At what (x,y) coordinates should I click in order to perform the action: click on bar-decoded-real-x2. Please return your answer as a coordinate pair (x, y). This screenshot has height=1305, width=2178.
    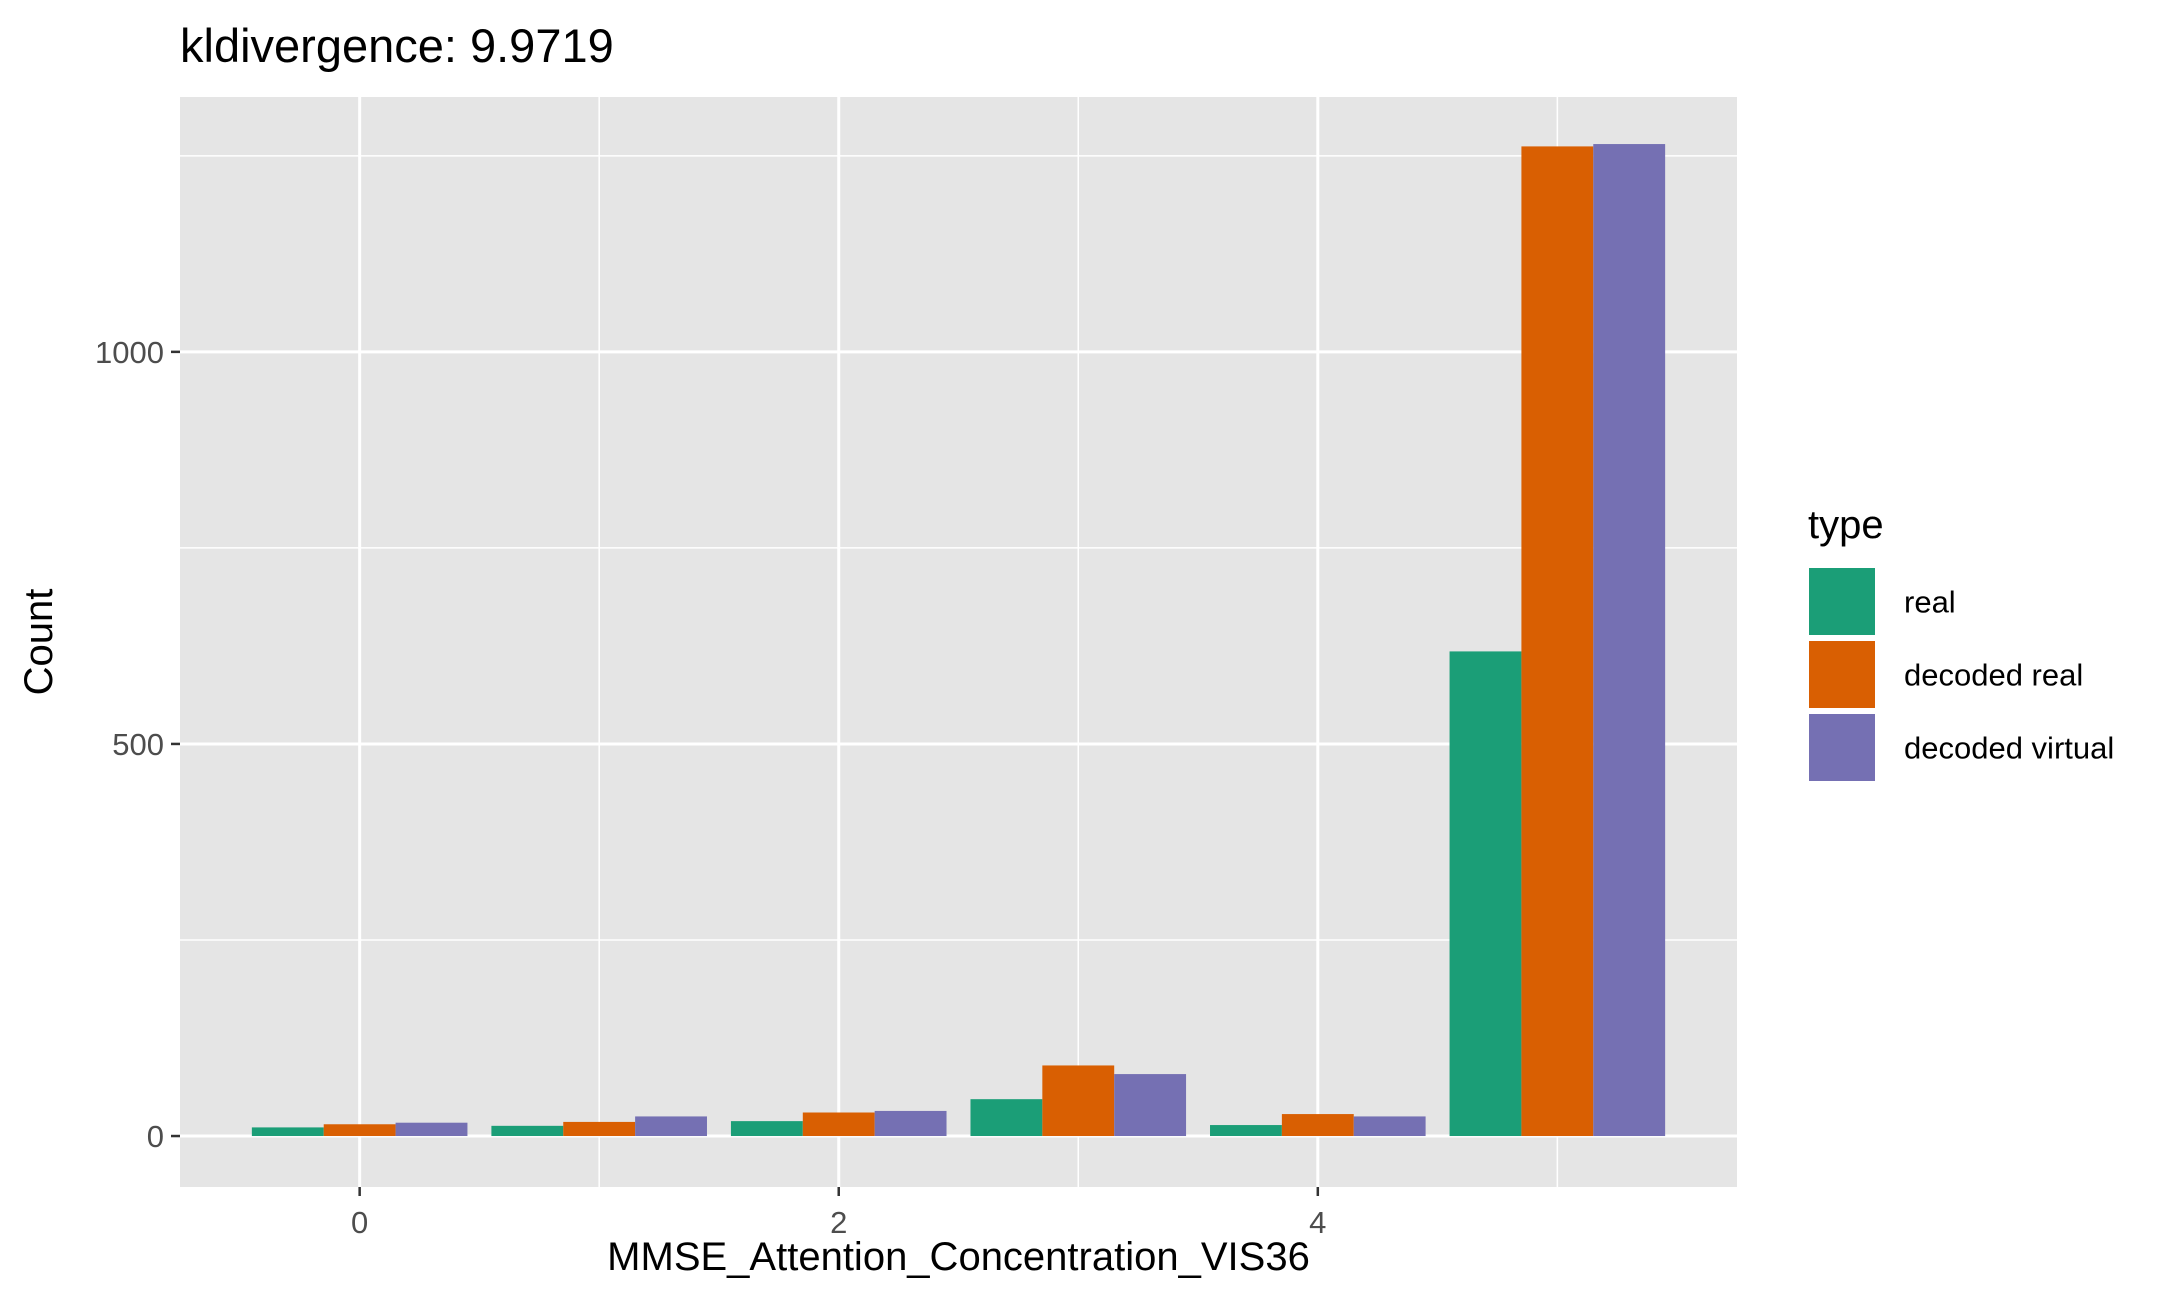
    Looking at the image, I should click on (838, 1124).